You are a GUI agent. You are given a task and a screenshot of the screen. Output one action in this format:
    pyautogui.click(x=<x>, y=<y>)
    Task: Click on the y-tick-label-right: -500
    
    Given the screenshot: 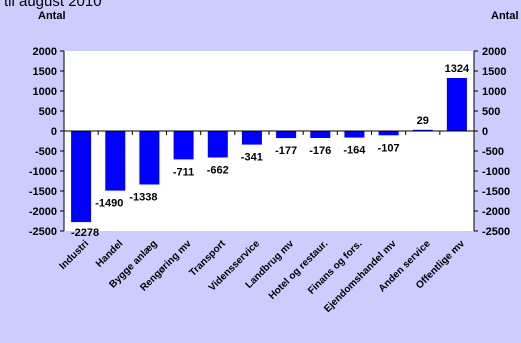 What is the action you would take?
    pyautogui.click(x=493, y=152)
    